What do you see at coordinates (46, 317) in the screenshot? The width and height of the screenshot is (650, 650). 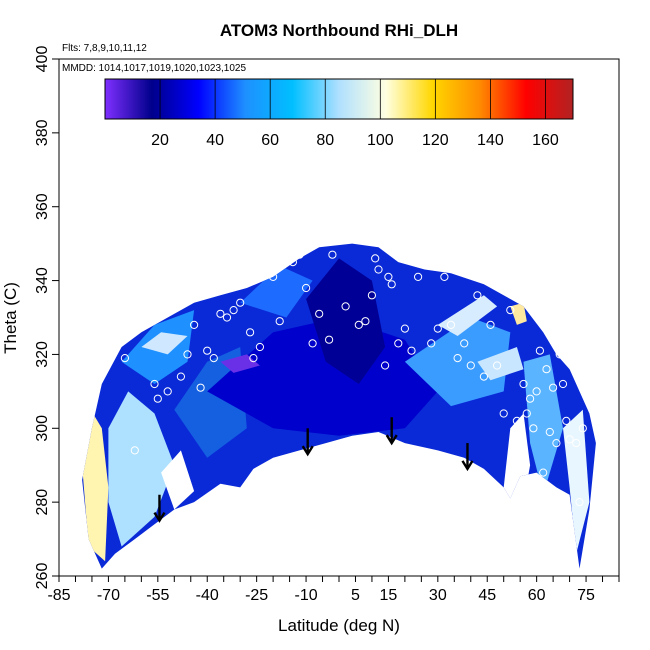 I see `y-axis: 260 280 300 320 340 360 380 400` at bounding box center [46, 317].